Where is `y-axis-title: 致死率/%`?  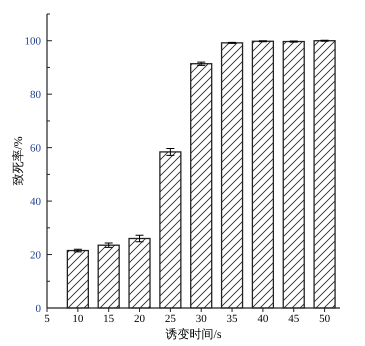
y-axis-title: 致死率/% is located at coordinates (18, 161).